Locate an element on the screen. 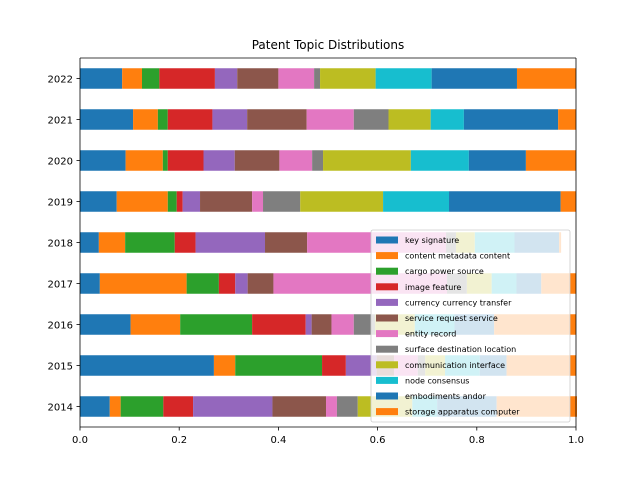  x-tick-label: 0.2 is located at coordinates (179, 440).